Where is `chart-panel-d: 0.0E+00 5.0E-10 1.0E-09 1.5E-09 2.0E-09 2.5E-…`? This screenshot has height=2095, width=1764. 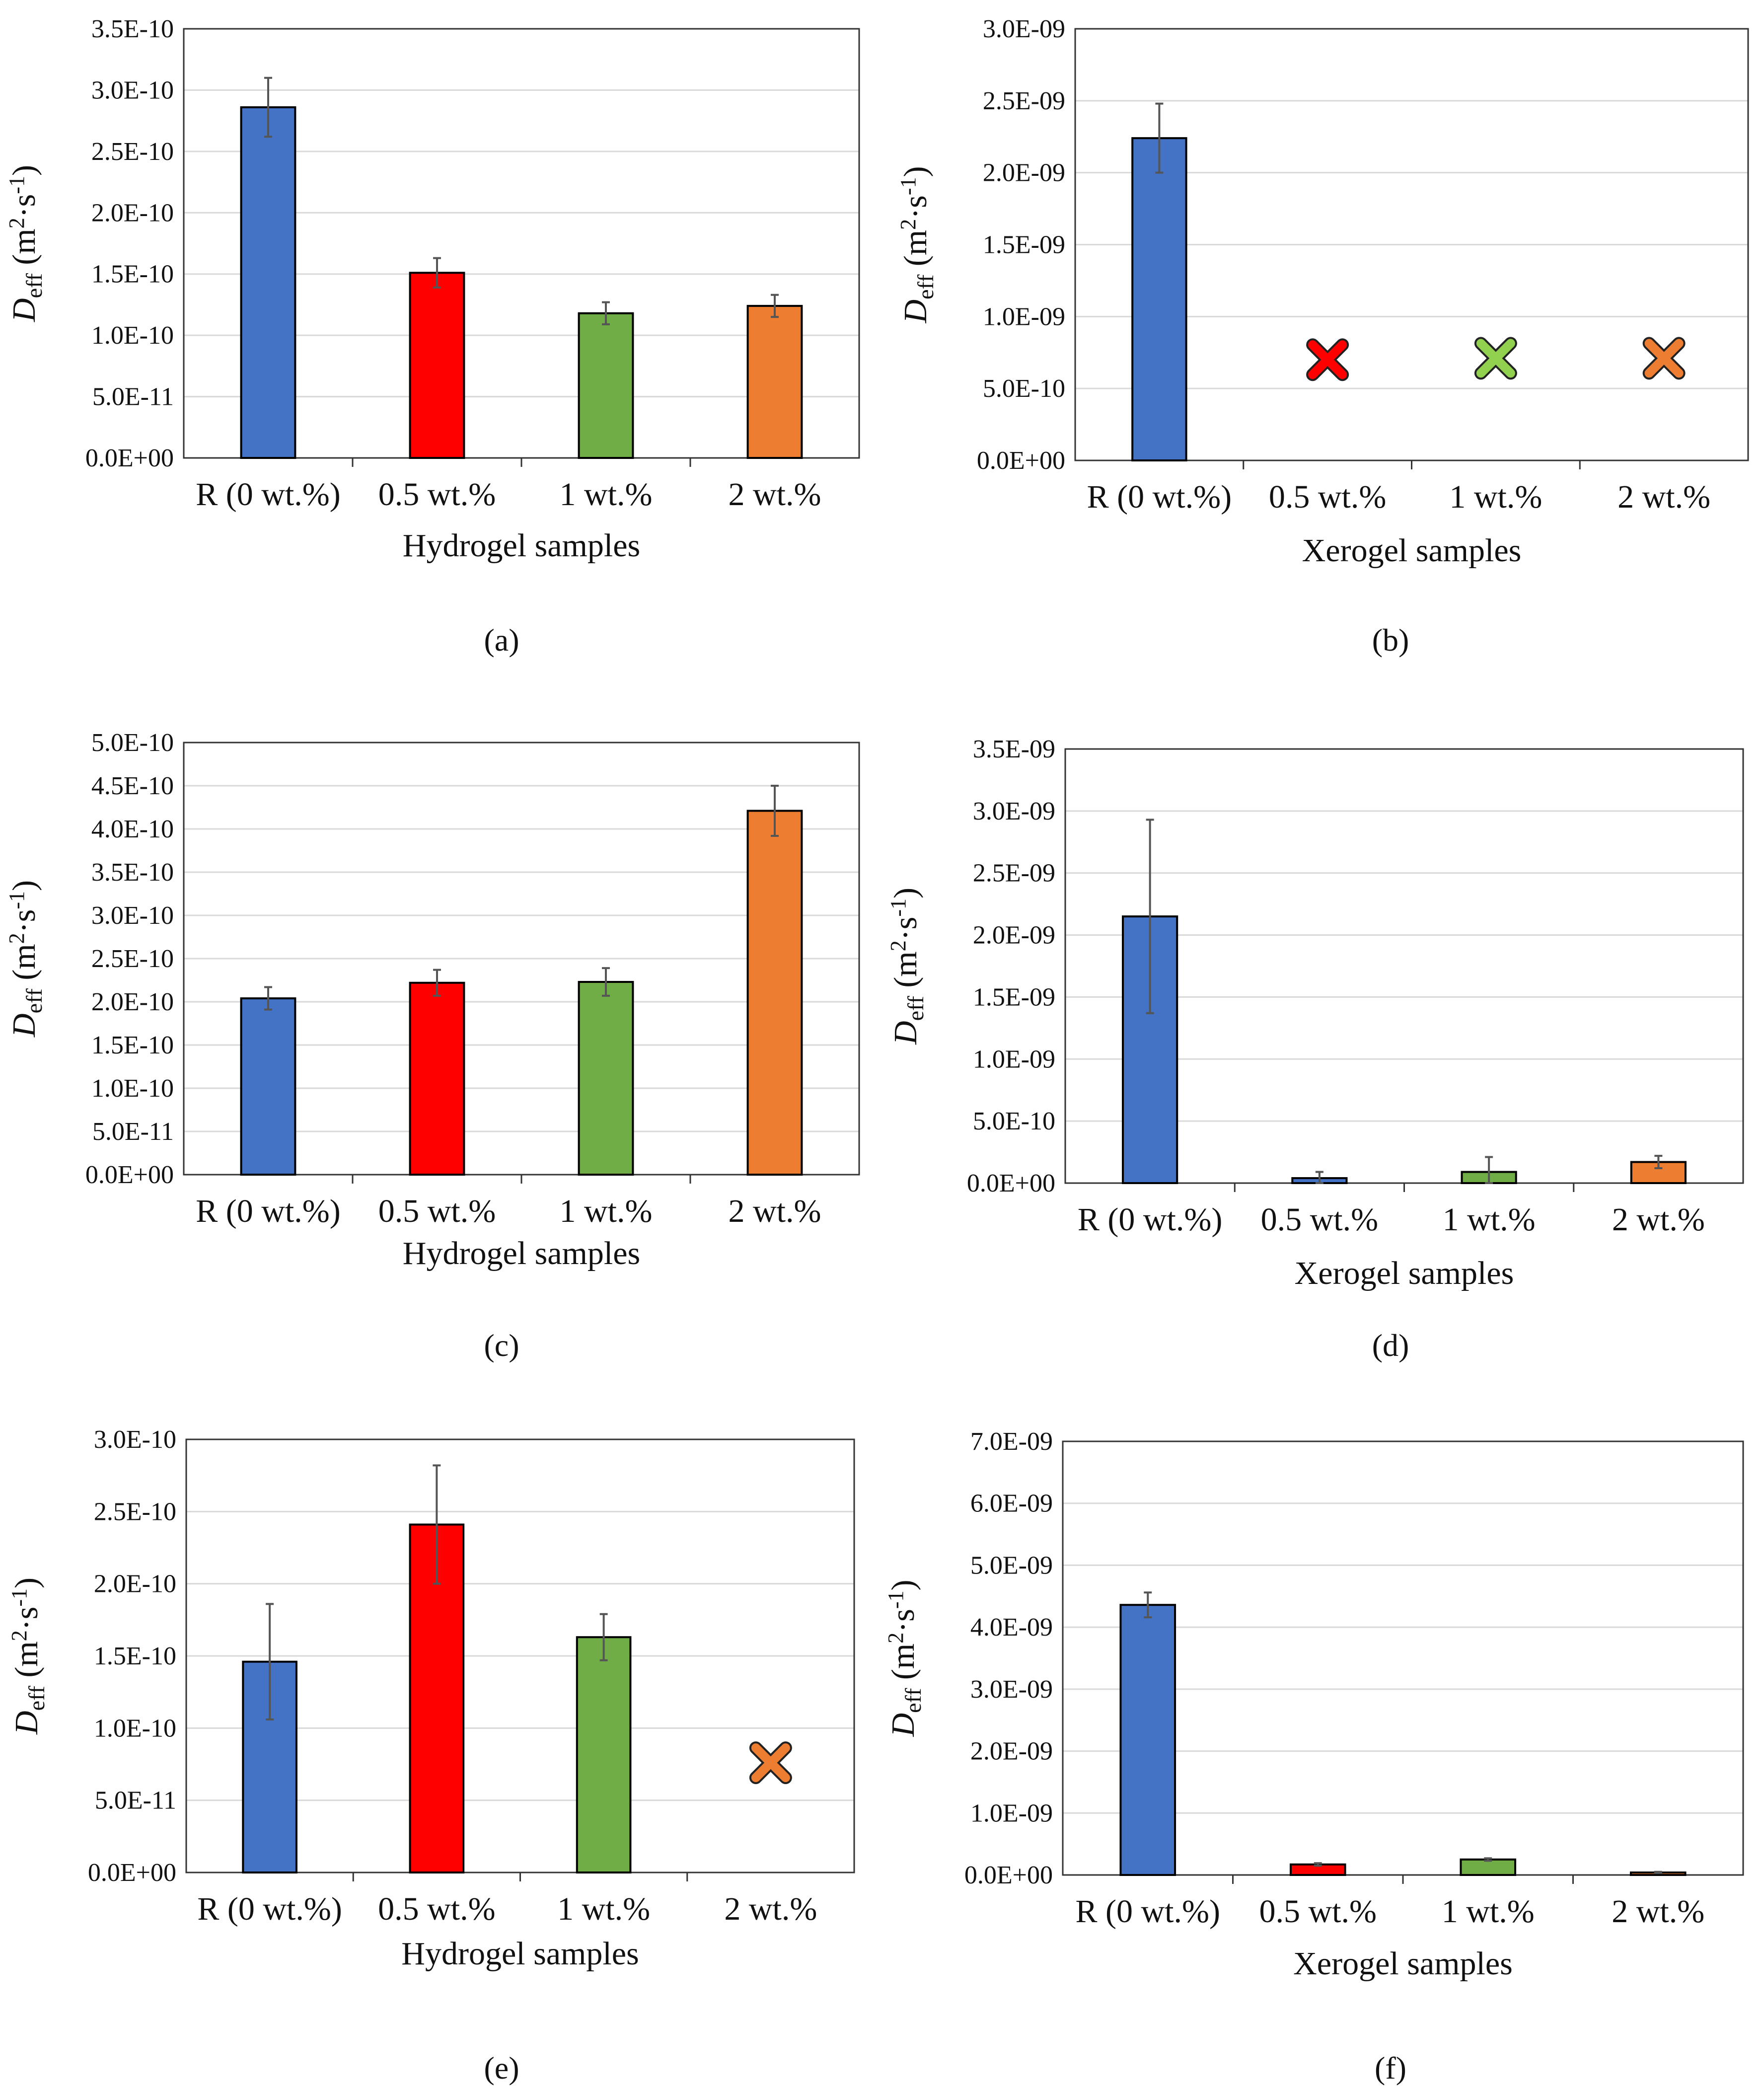
chart-panel-d: 0.0E+00 5.0E-10 1.0E-09 1.5E-09 2.0E-09 2.5E-… is located at coordinates (1315, 1049).